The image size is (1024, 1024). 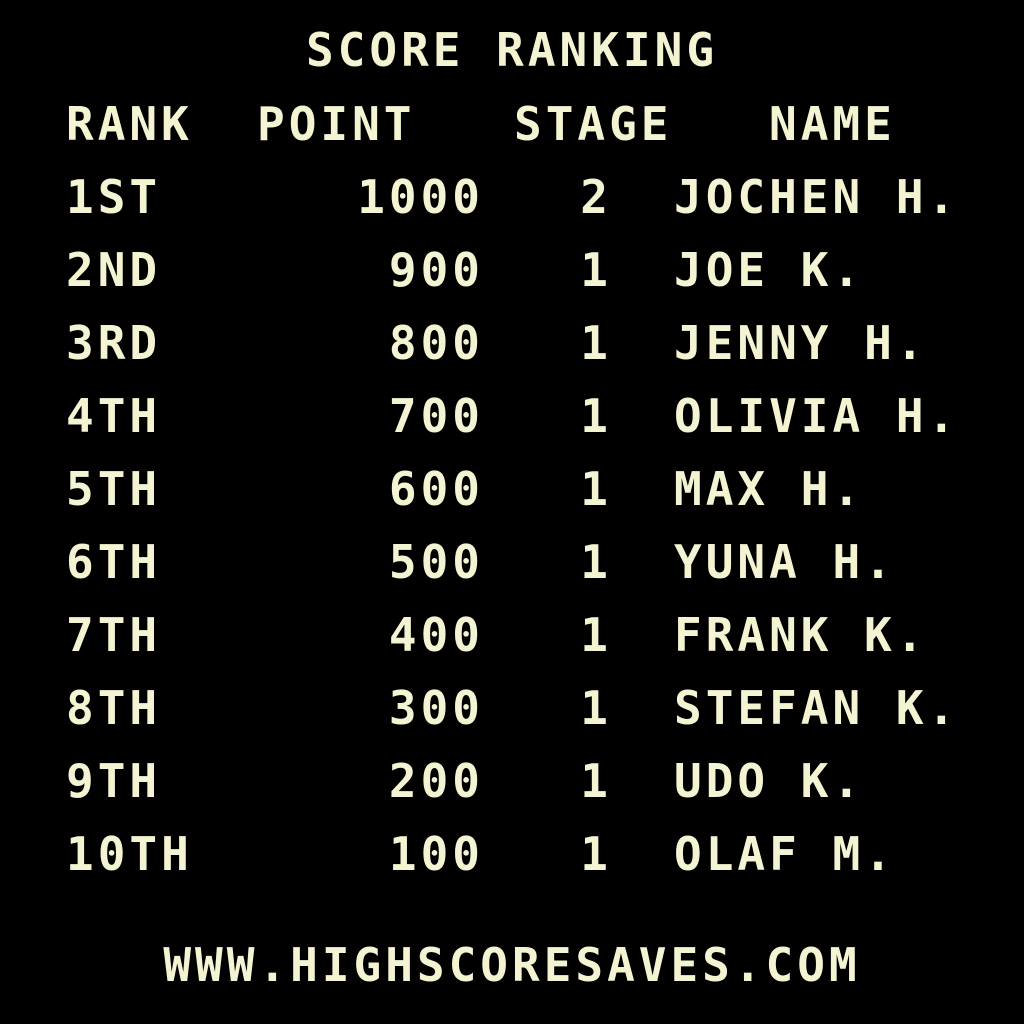 I want to click on point-cell: 400, so click(x=436, y=635).